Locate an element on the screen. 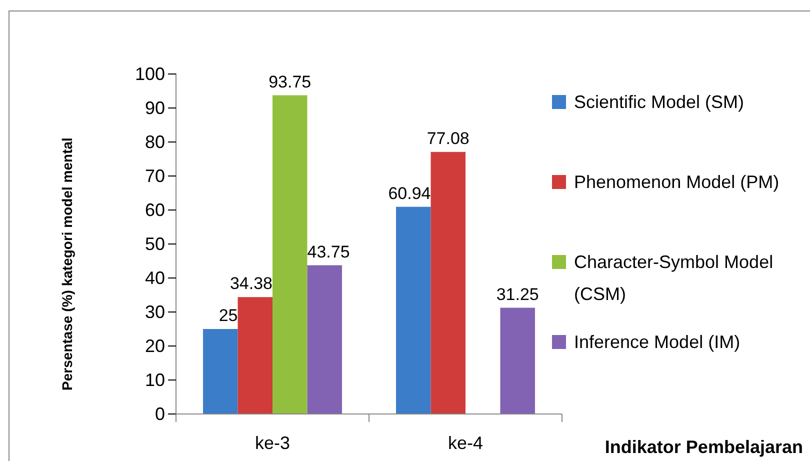 The height and width of the screenshot is (461, 810). data-label: 43.75 is located at coordinates (328, 252).